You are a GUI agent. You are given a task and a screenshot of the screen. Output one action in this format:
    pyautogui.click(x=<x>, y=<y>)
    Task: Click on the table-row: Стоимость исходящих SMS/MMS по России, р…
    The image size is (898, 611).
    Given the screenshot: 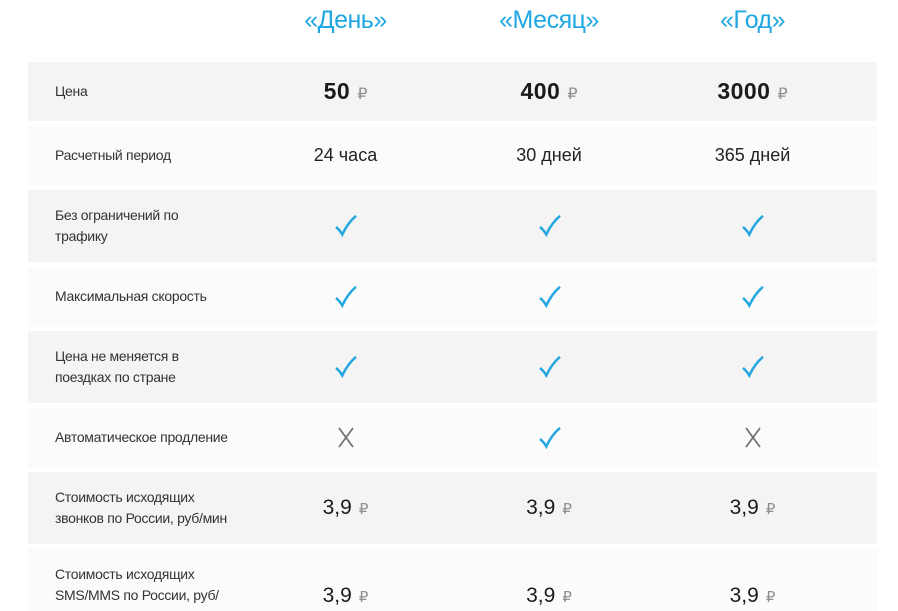 What is the action you would take?
    pyautogui.click(x=452, y=580)
    